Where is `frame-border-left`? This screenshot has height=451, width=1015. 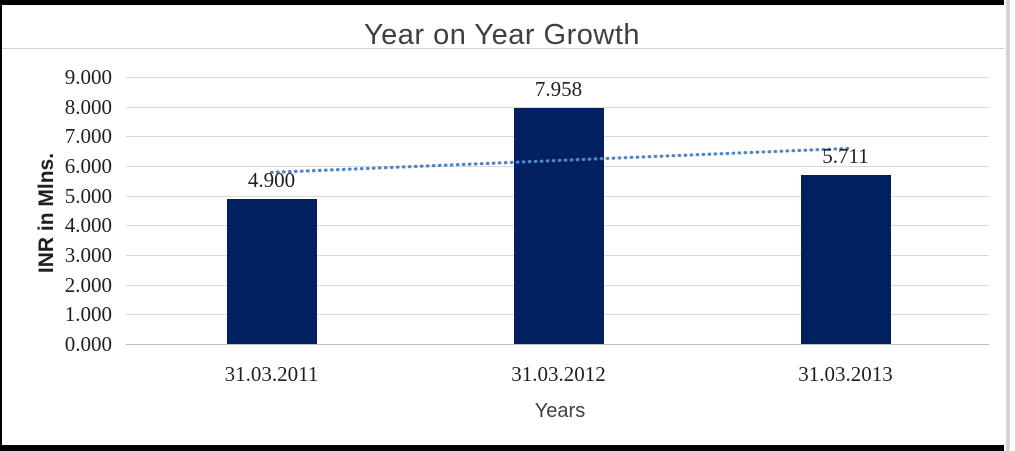
frame-border-left is located at coordinates (1, 222).